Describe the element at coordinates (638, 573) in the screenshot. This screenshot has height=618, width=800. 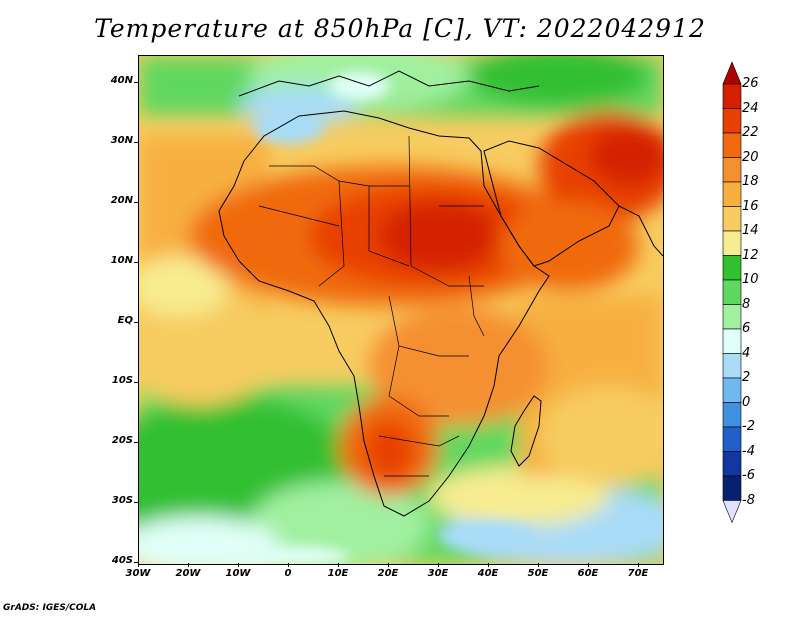
I see `longitude-label: 70E` at that location.